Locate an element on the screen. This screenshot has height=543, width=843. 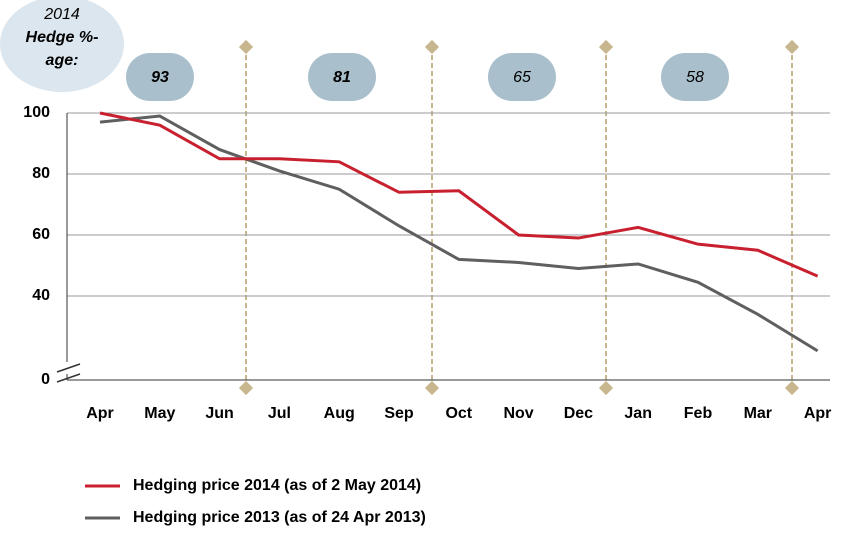
x-tick-label: Jul is located at coordinates (279, 413).